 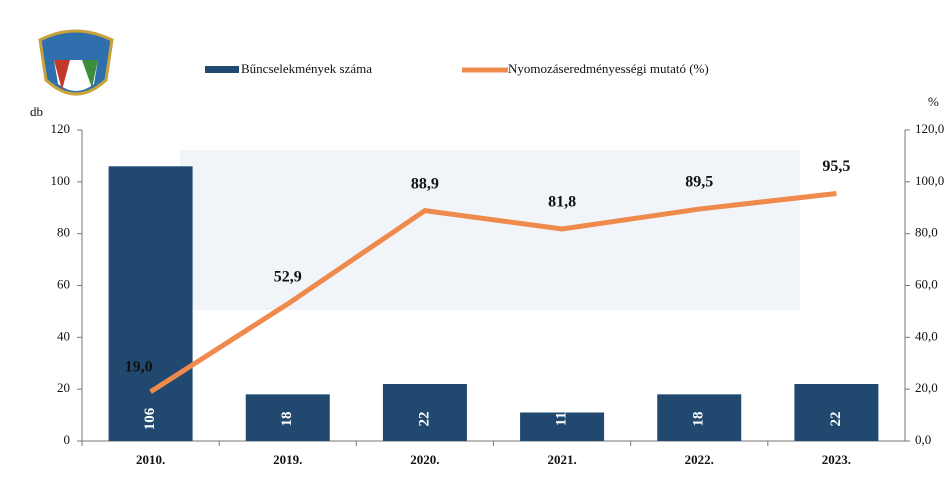 What do you see at coordinates (306, 68) in the screenshot?
I see `legend-label: Bűncselekmények száma` at bounding box center [306, 68].